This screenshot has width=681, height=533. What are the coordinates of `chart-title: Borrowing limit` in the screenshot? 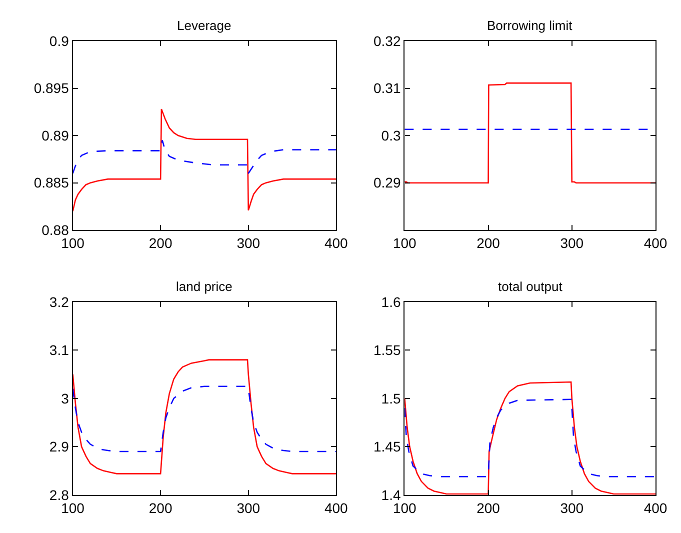 It's located at (530, 25).